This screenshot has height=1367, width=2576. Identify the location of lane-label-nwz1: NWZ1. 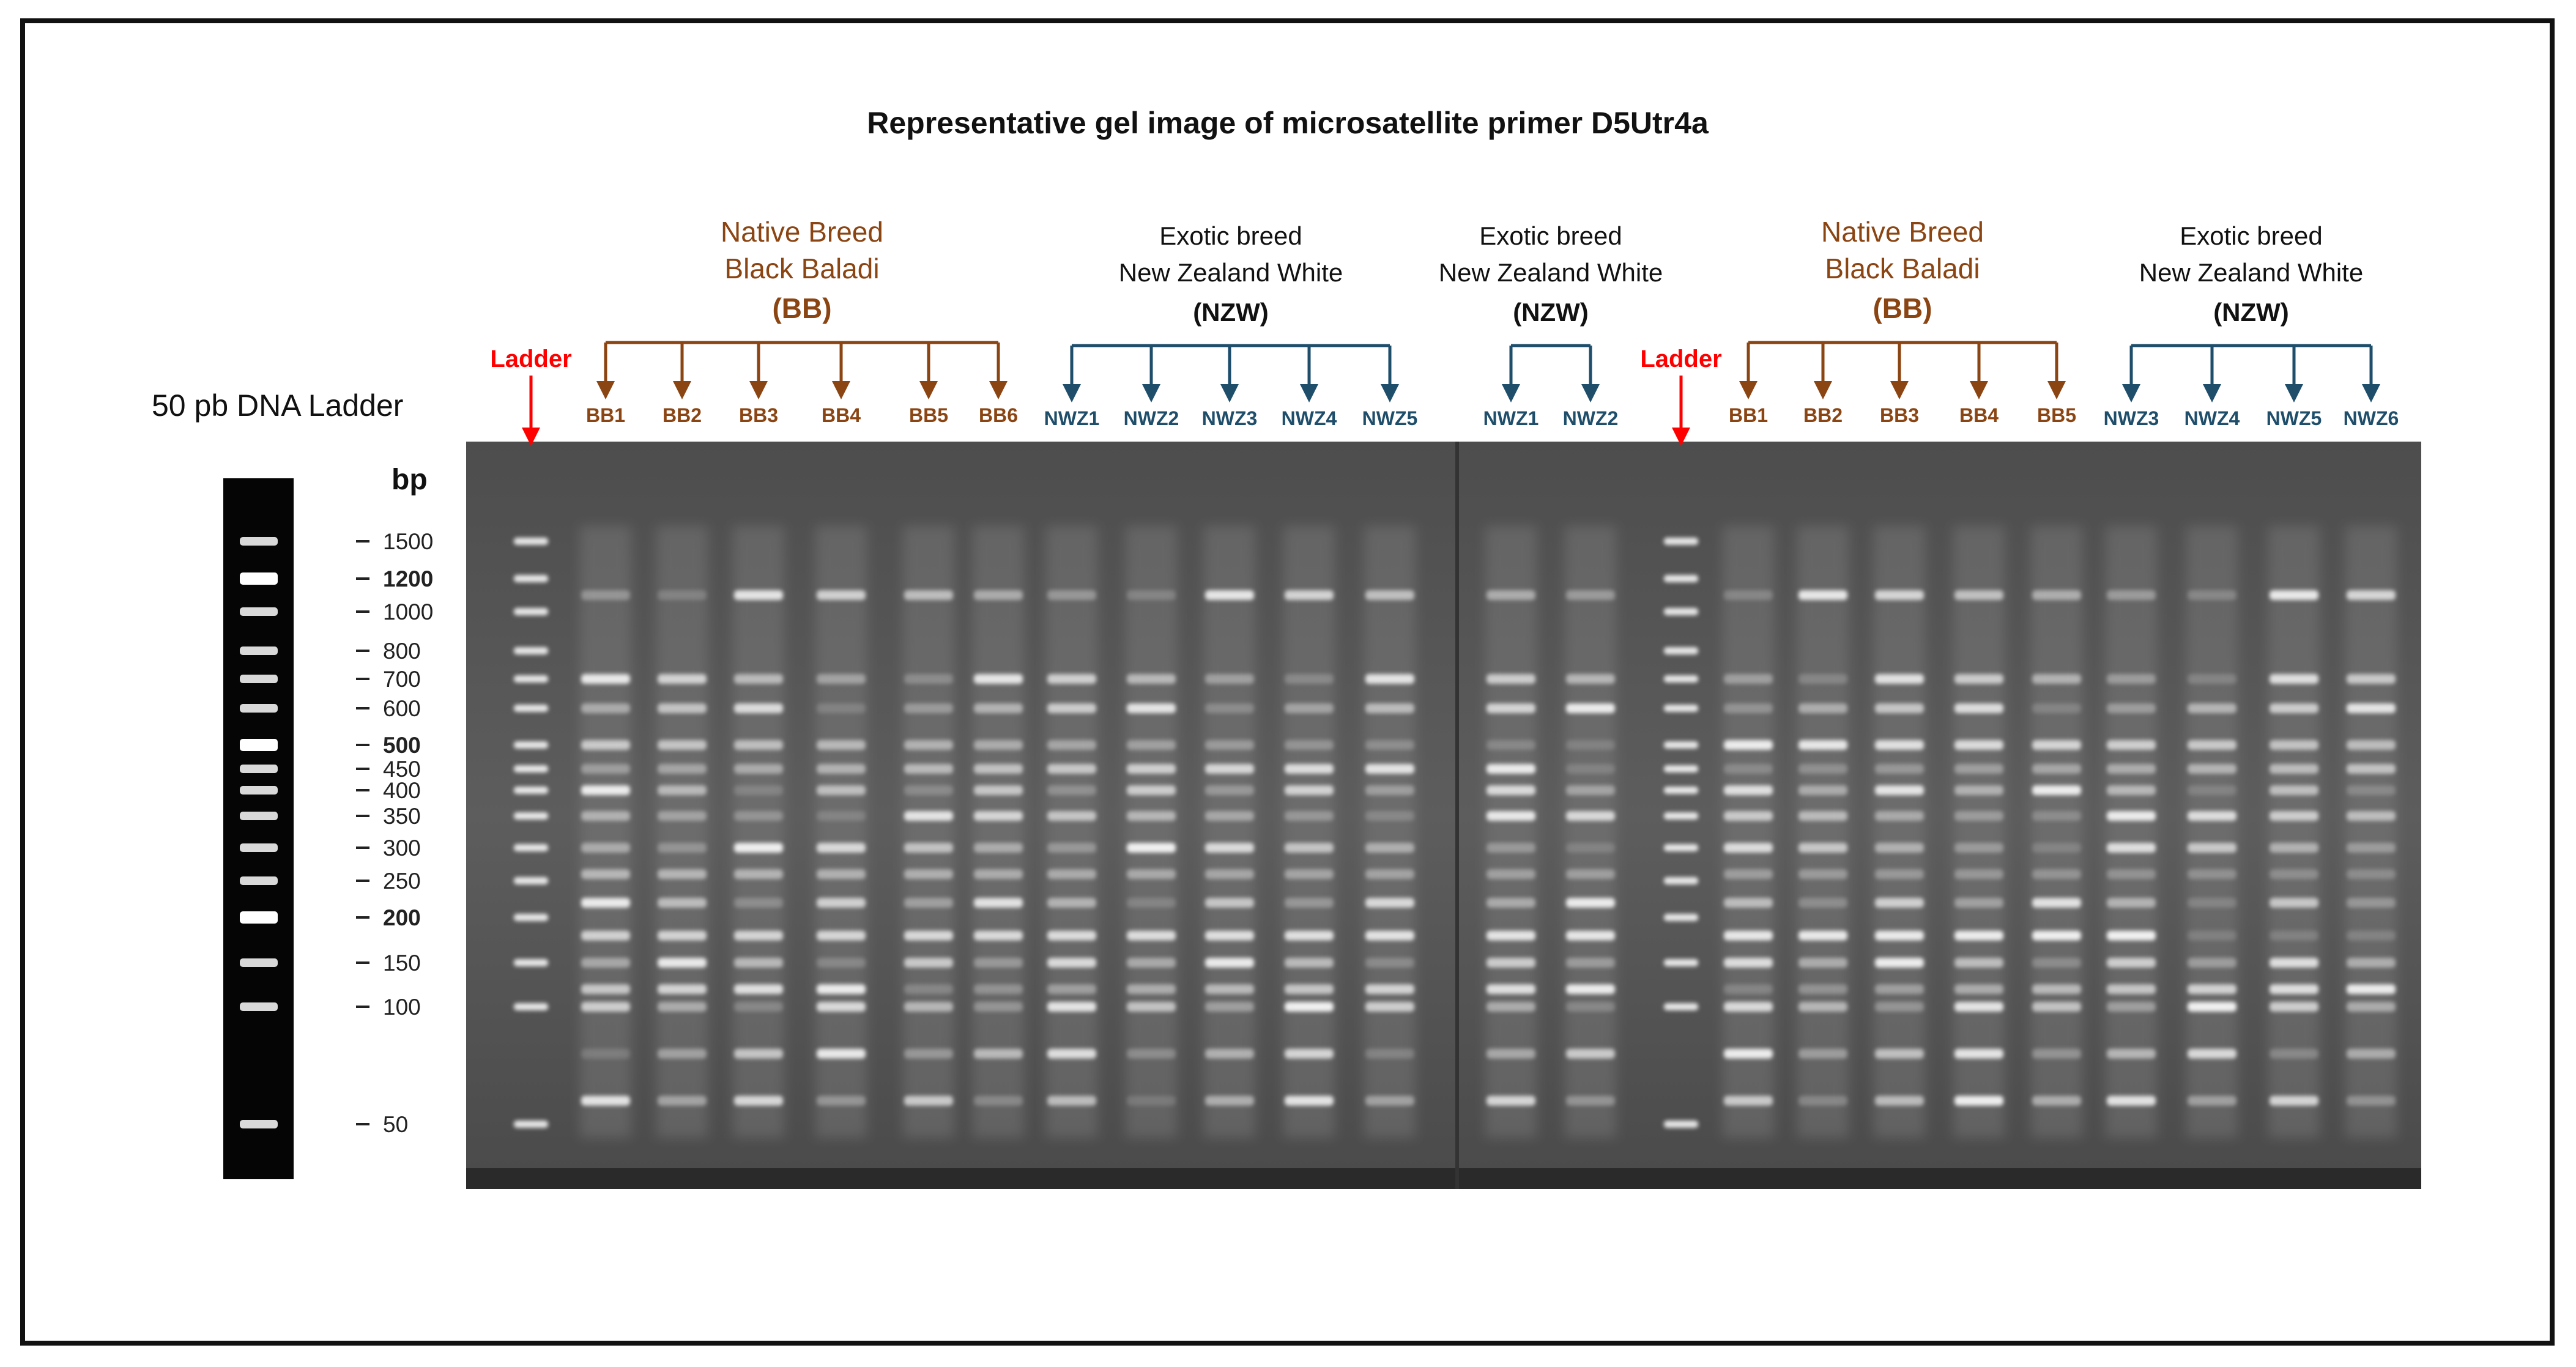
(1072, 418).